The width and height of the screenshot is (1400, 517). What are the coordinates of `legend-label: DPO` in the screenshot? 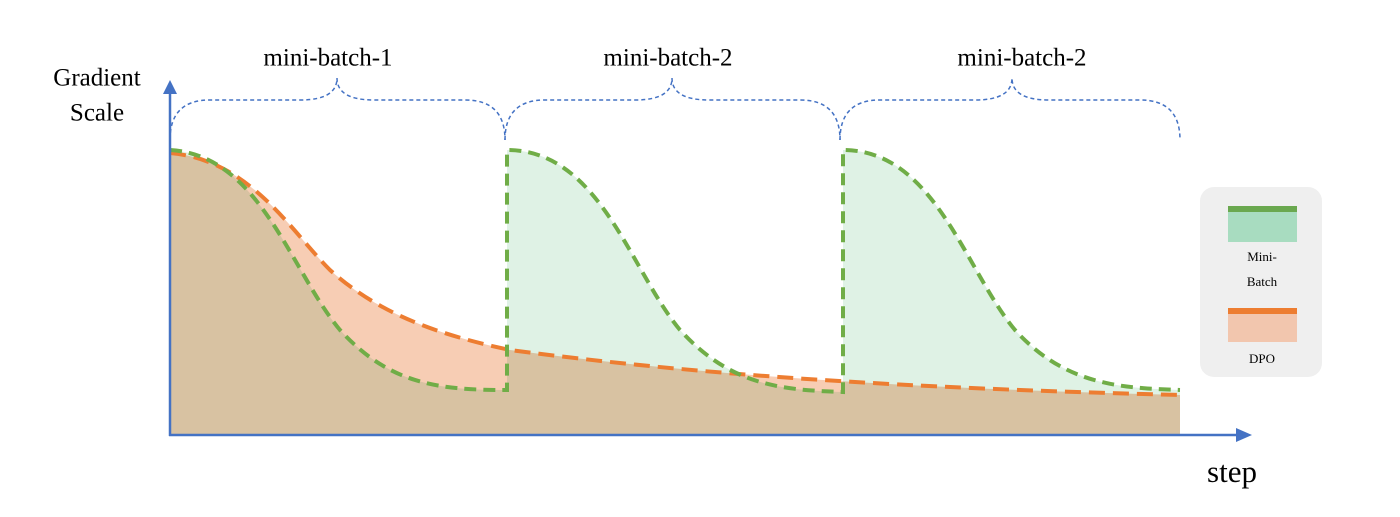 It's located at (1262, 358).